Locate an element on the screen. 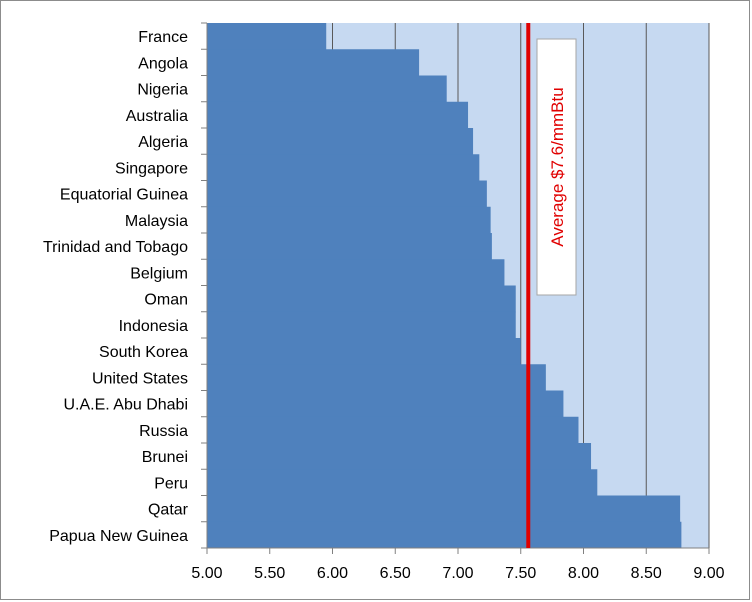 This screenshot has width=752, height=602. category-label: United States is located at coordinates (140, 378).